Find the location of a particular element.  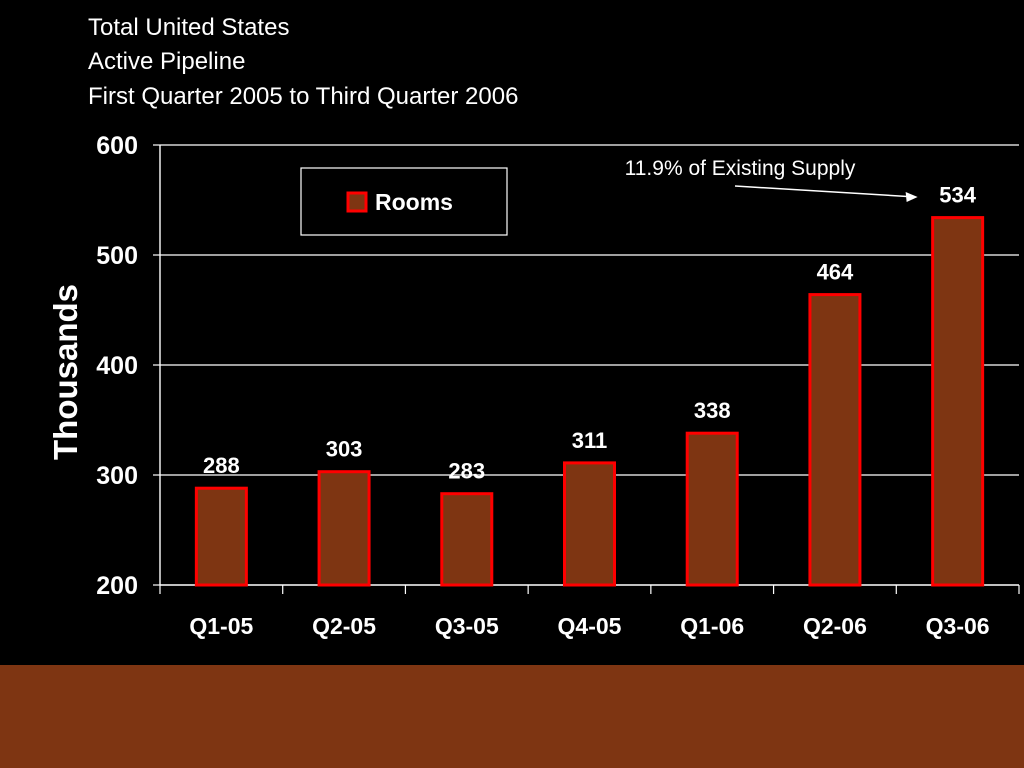

data-label: 534 is located at coordinates (957, 195).